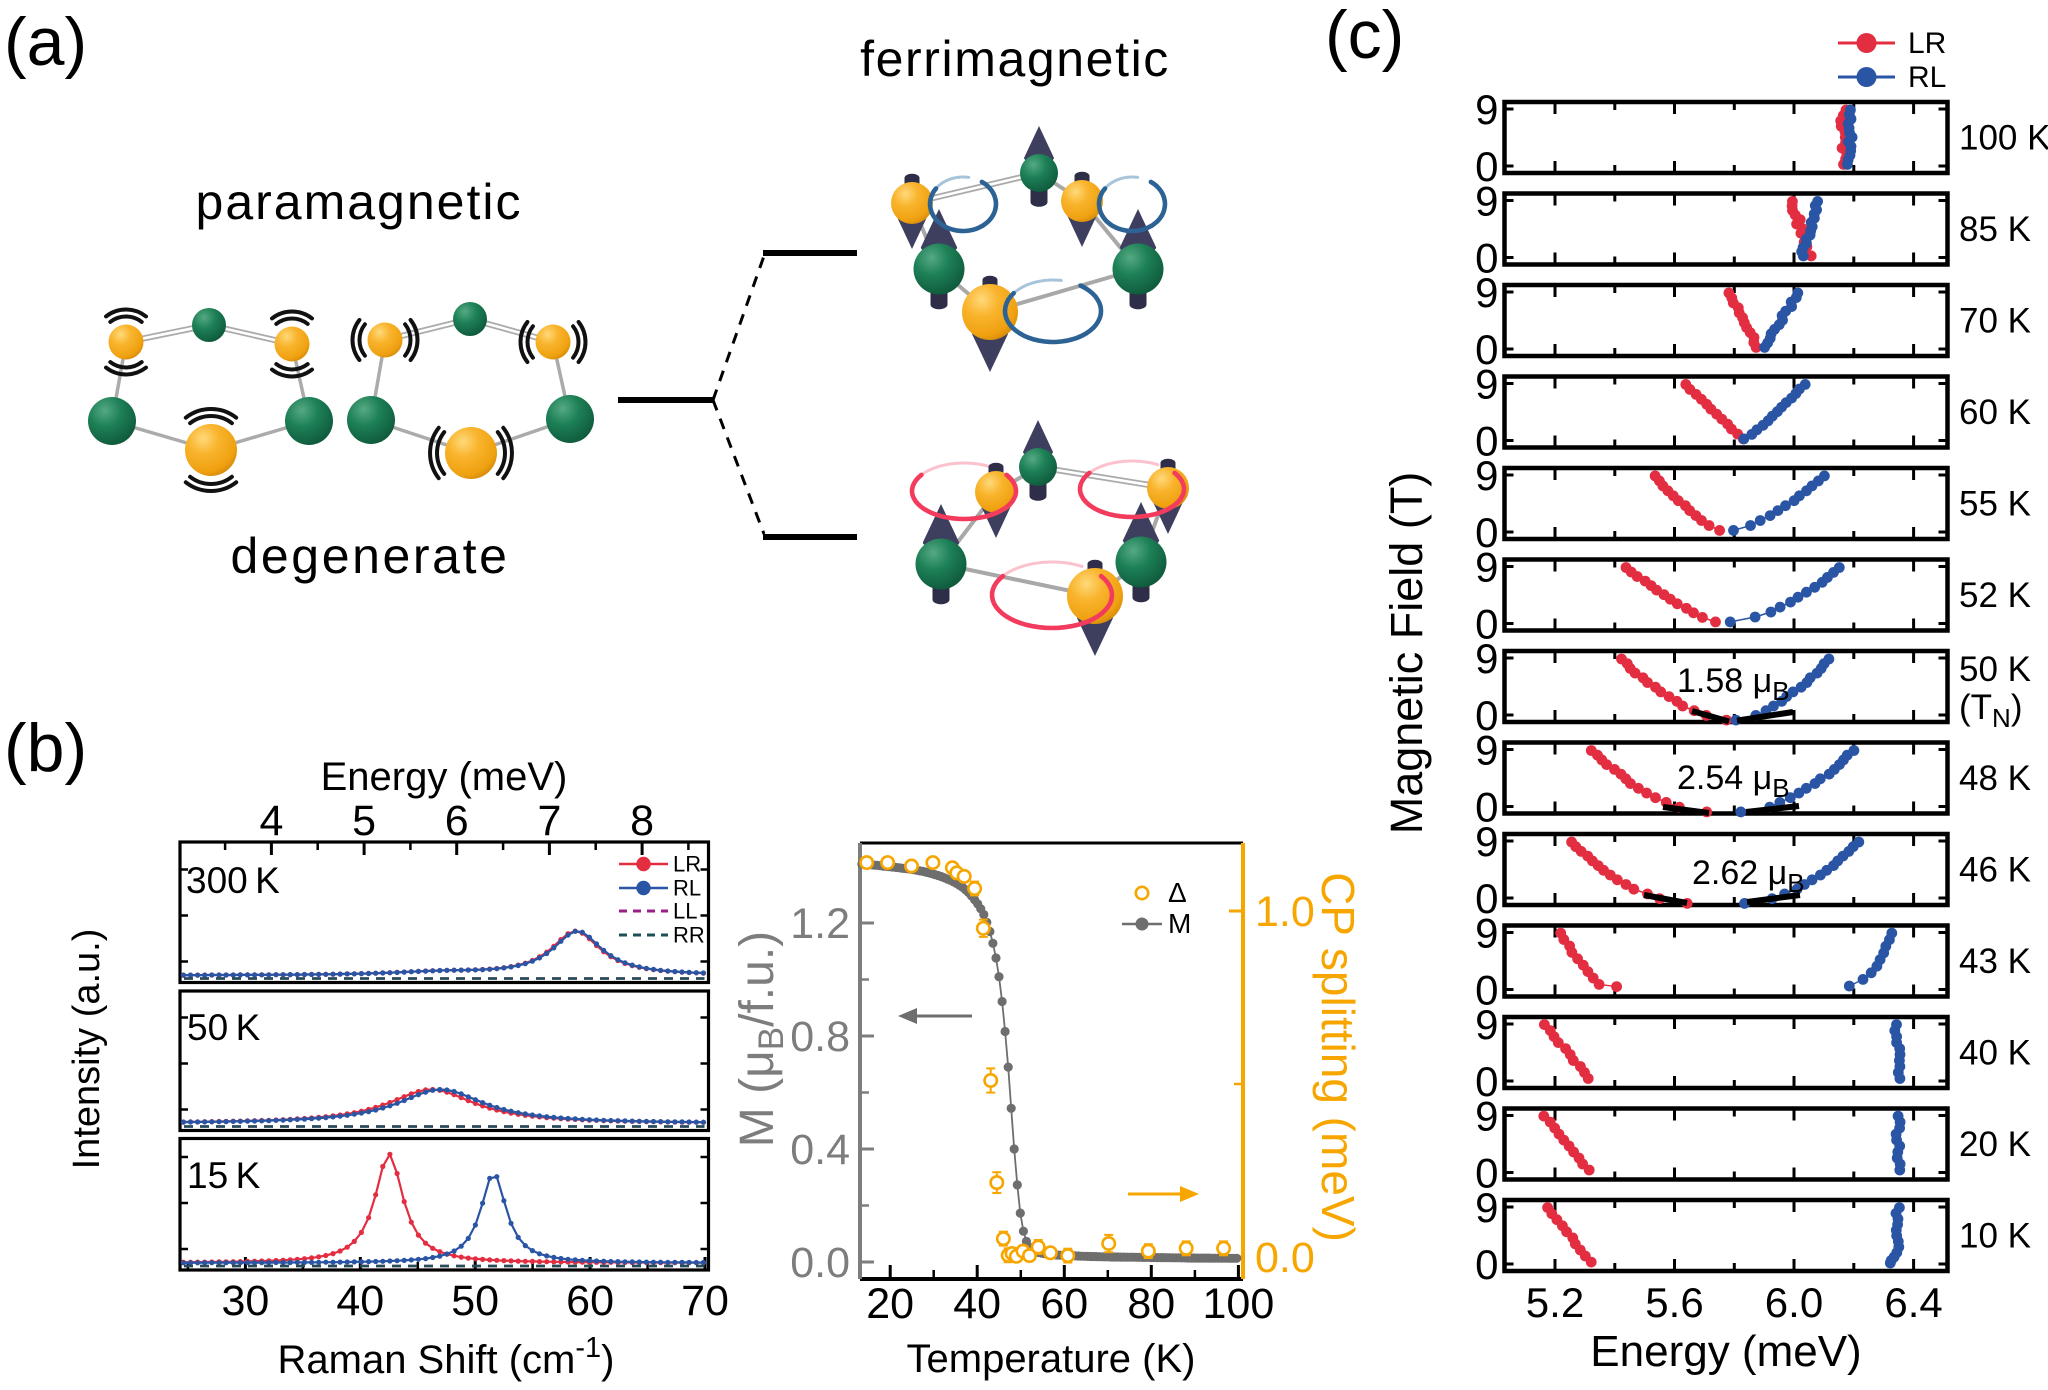  I want to click on svg-text: Raman Shift (cm-1), so click(446, 1357).